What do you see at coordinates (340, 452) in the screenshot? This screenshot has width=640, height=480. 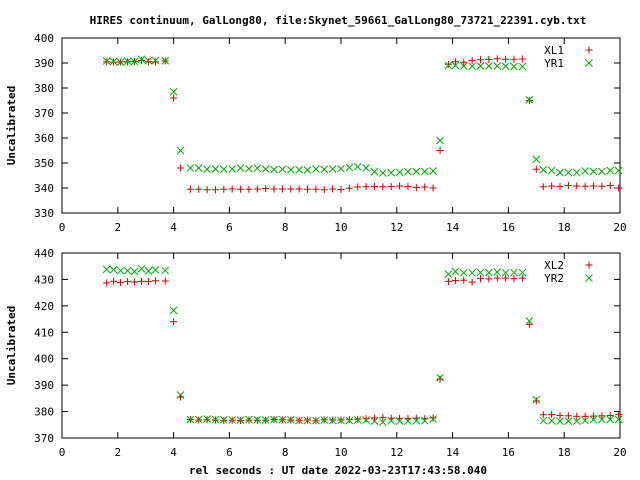 I see `x-tick-label: 10` at bounding box center [340, 452].